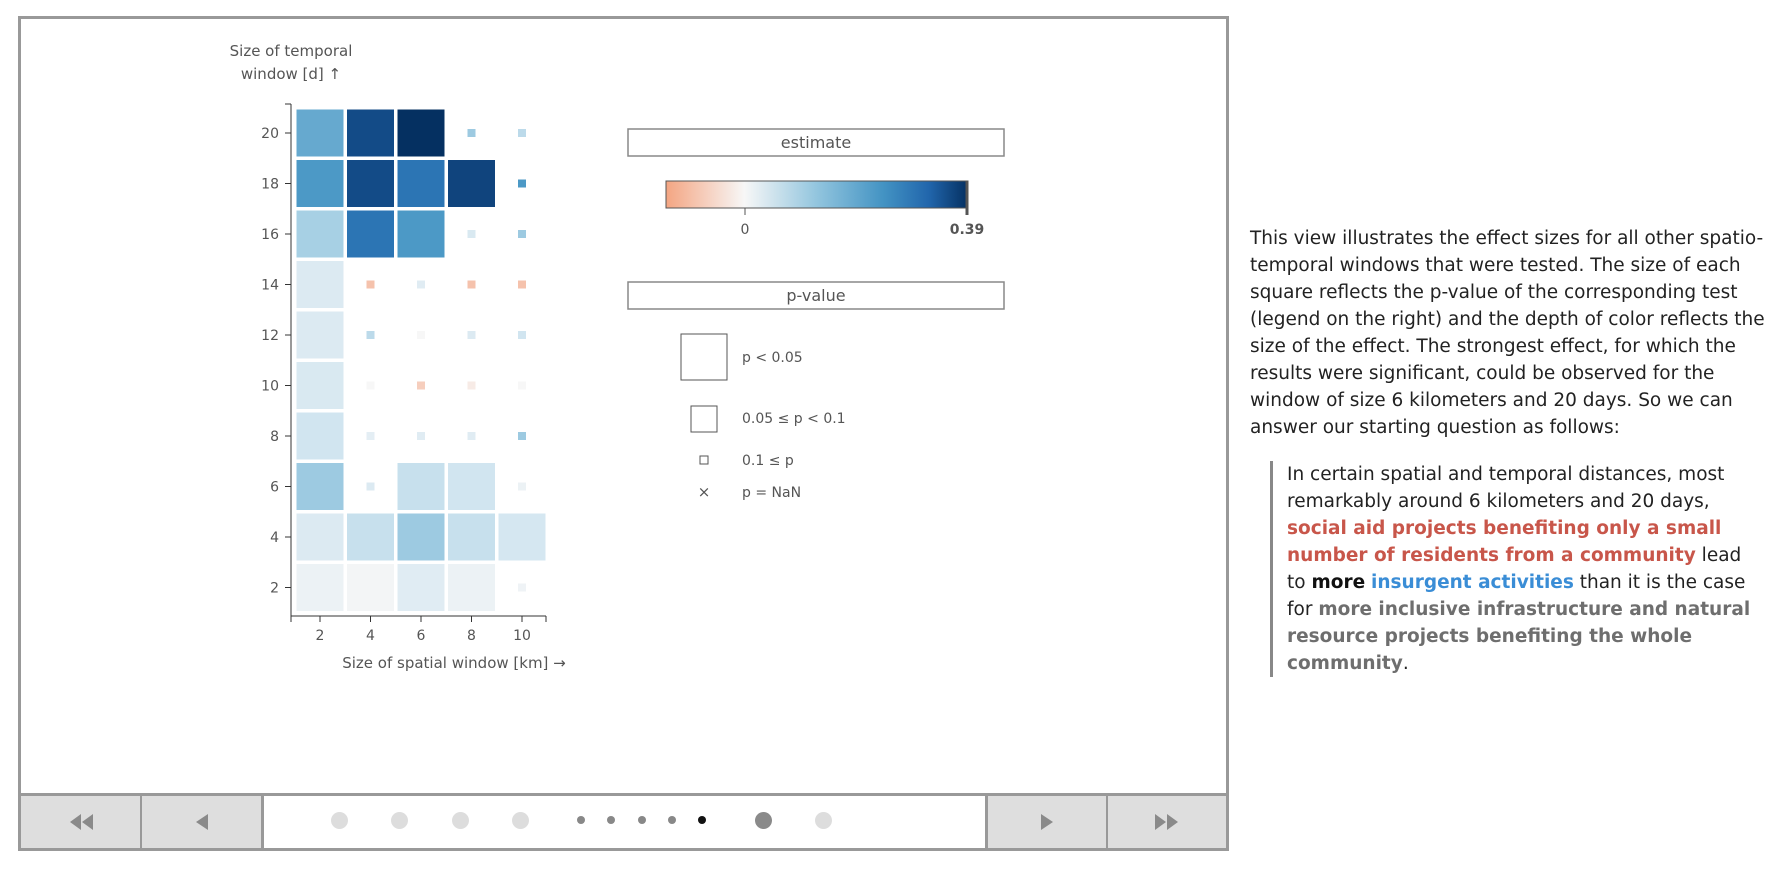 The width and height of the screenshot is (1777, 871). What do you see at coordinates (704, 492) in the screenshot?
I see `pvalue-nan-marker: ×` at bounding box center [704, 492].